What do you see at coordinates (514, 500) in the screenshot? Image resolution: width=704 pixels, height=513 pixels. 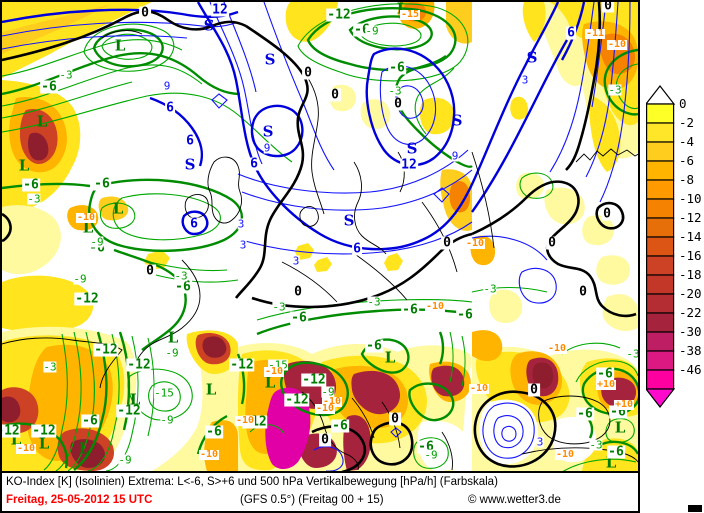 I see `caption-credit-link: © www.wetter3.de` at bounding box center [514, 500].